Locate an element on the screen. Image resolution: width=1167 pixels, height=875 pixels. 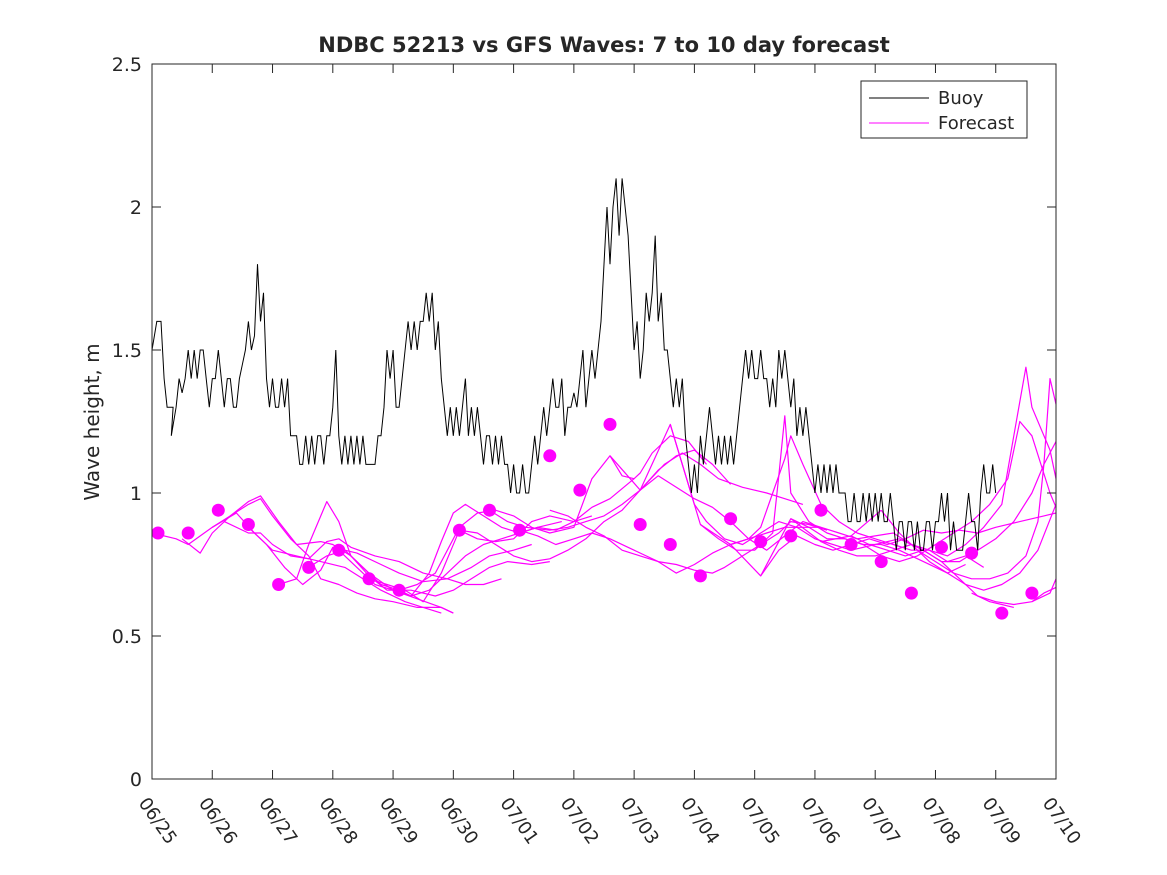
y-tick-label: 2 is located at coordinates (136, 208).